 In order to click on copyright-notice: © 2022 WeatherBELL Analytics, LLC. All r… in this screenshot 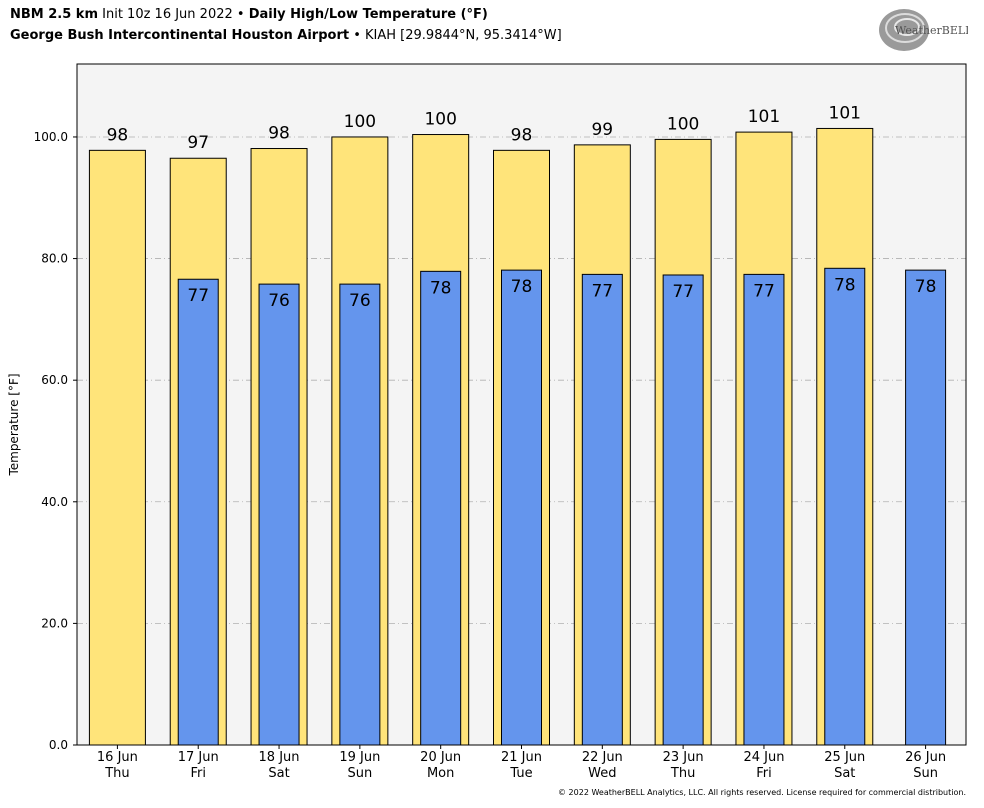, I will do `click(762, 792)`.